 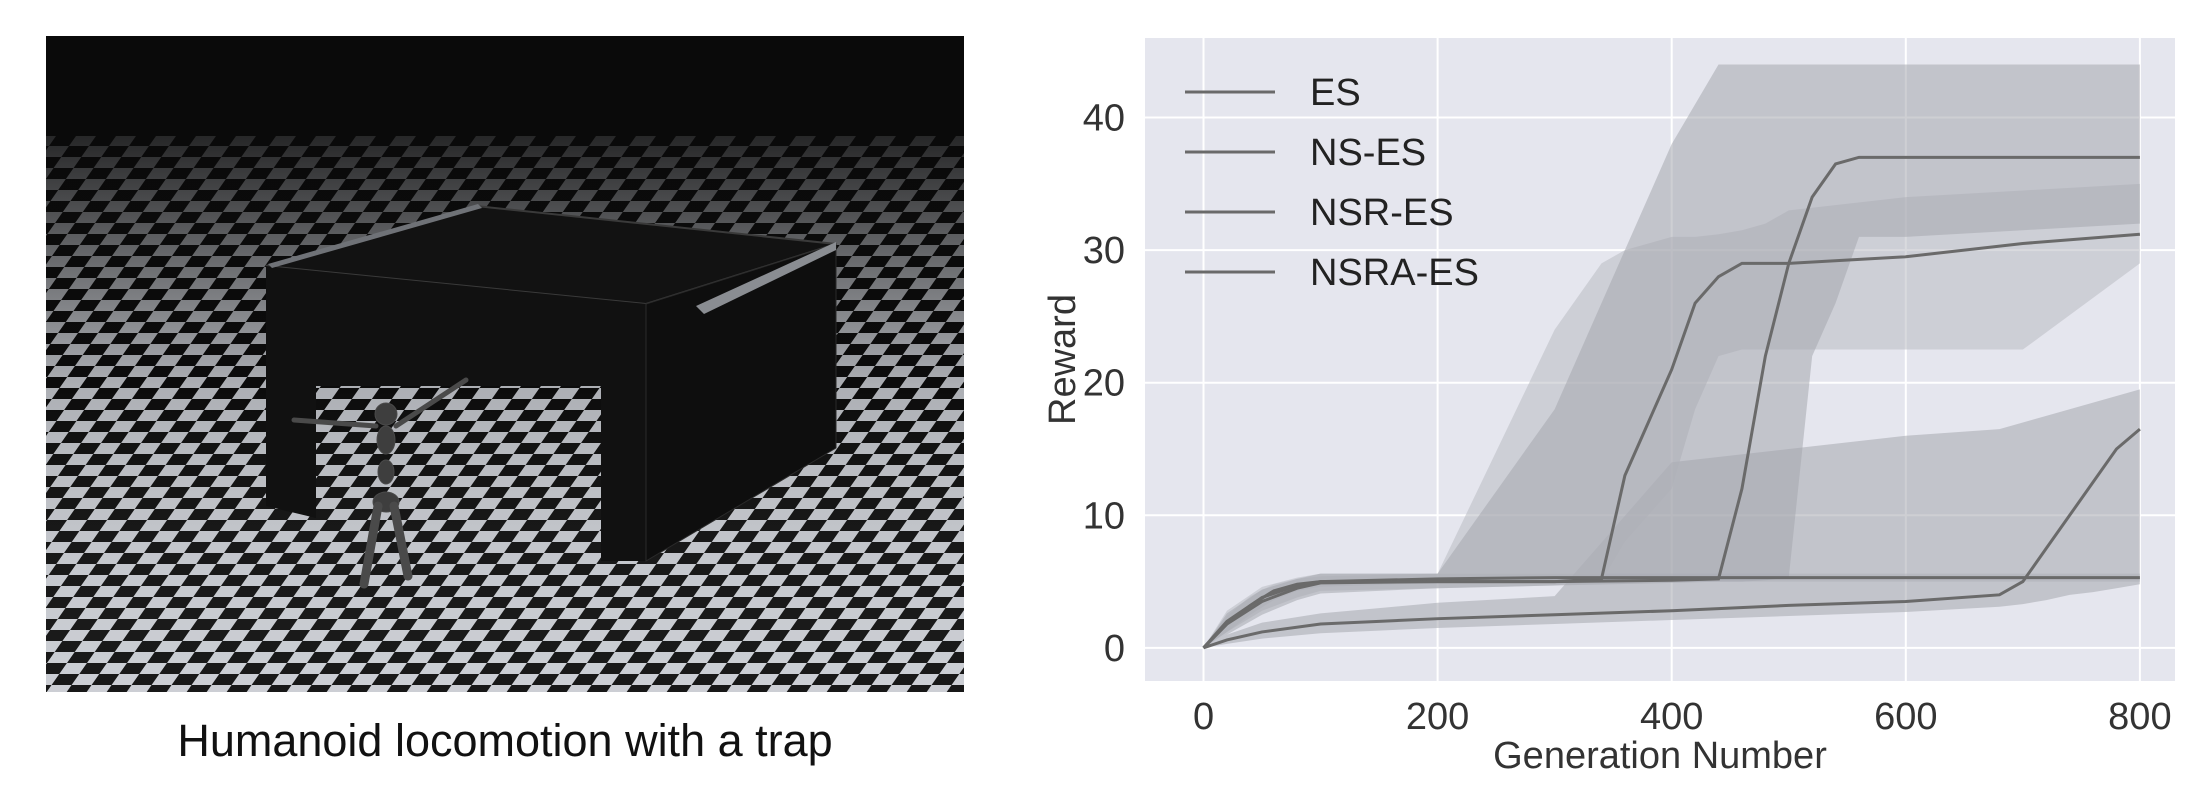 What do you see at coordinates (551, 383) in the screenshot?
I see `trap-box` at bounding box center [551, 383].